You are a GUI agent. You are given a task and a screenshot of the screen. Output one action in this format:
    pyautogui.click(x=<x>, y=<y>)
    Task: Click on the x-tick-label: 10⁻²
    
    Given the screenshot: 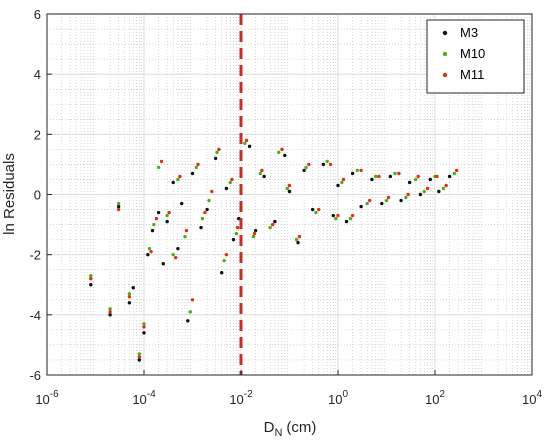 What is the action you would take?
    pyautogui.click(x=241, y=398)
    